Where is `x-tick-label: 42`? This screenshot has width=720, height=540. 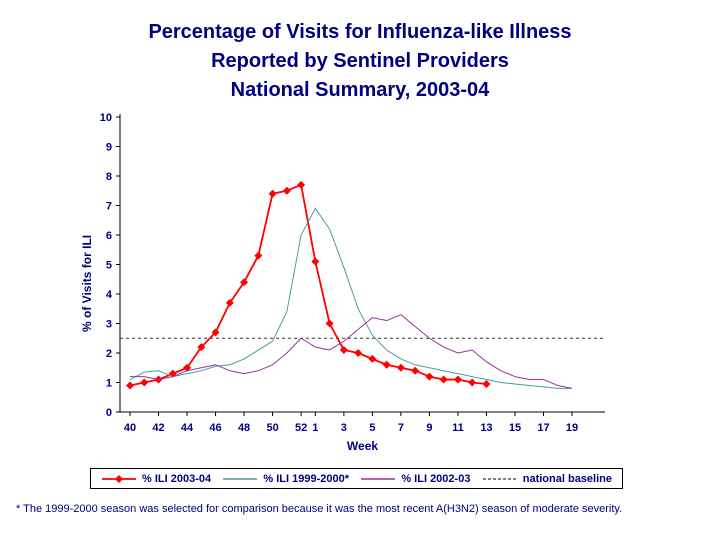 x-tick-label: 42 is located at coordinates (158, 428).